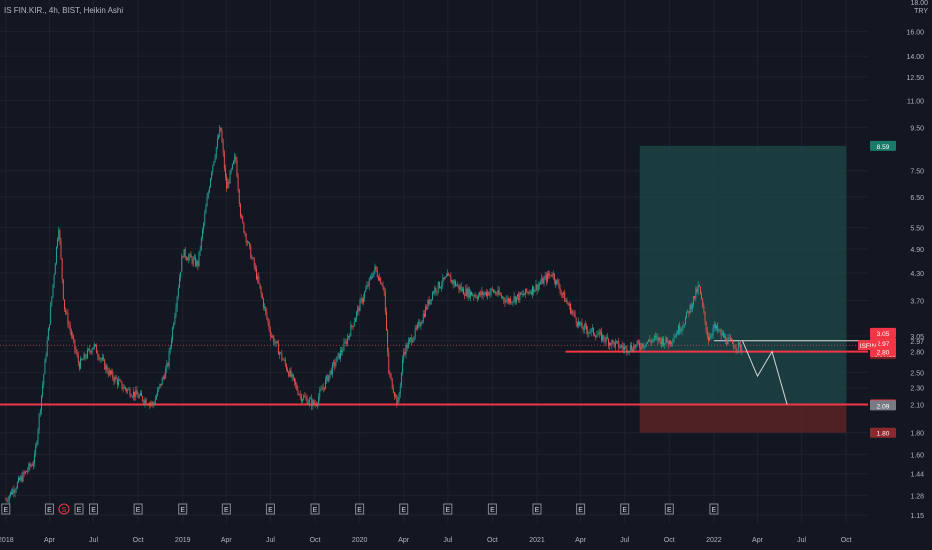 The width and height of the screenshot is (932, 550). What do you see at coordinates (915, 57) in the screenshot?
I see `y-tick-label: 14.00` at bounding box center [915, 57].